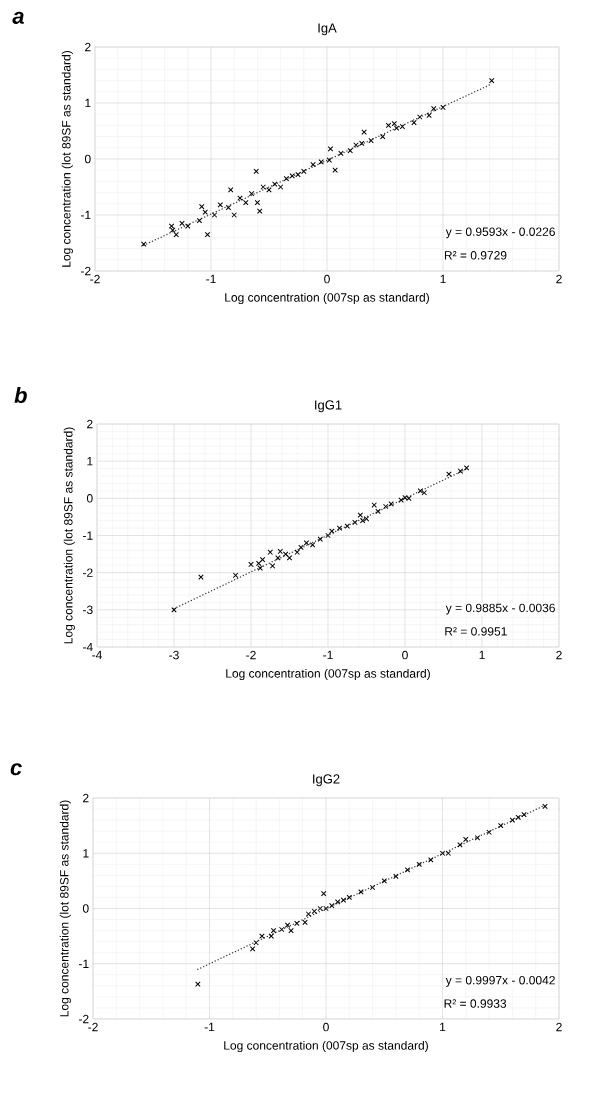 The width and height of the screenshot is (590, 1104). I want to click on annotation: y = 0.9885x - 0.0036, so click(500, 609).